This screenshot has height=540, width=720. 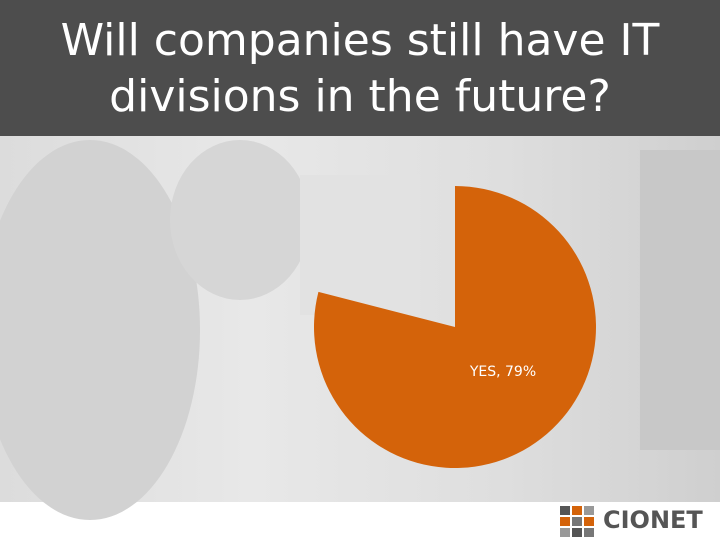 I want to click on photo-monitor, so click(x=360, y=245).